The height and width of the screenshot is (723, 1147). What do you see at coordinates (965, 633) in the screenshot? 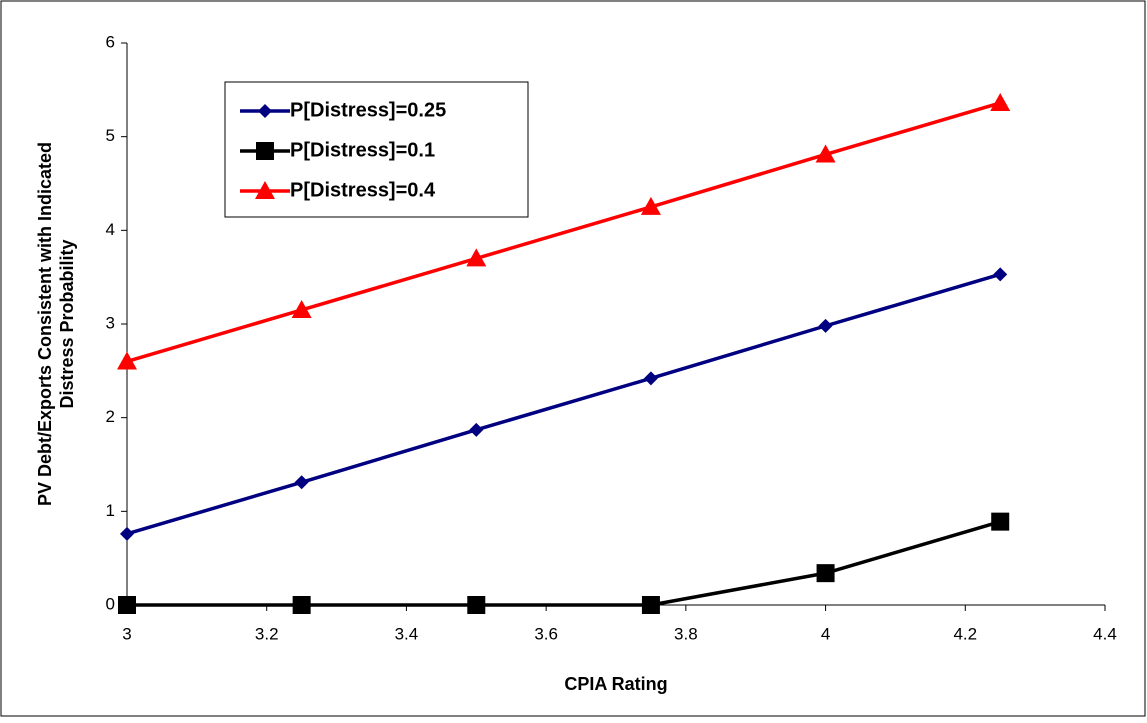
I see `x-tick-label: 4.2` at bounding box center [965, 633].